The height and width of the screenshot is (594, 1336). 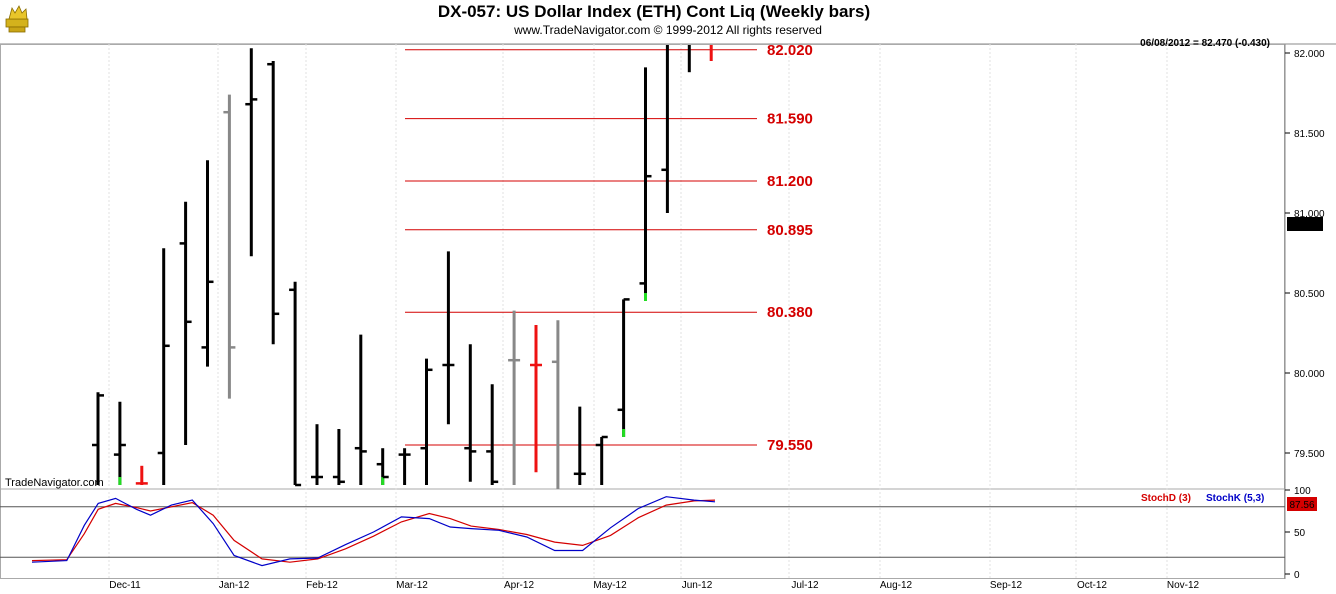 What do you see at coordinates (1309, 374) in the screenshot?
I see `price-tick-label: 80.000` at bounding box center [1309, 374].